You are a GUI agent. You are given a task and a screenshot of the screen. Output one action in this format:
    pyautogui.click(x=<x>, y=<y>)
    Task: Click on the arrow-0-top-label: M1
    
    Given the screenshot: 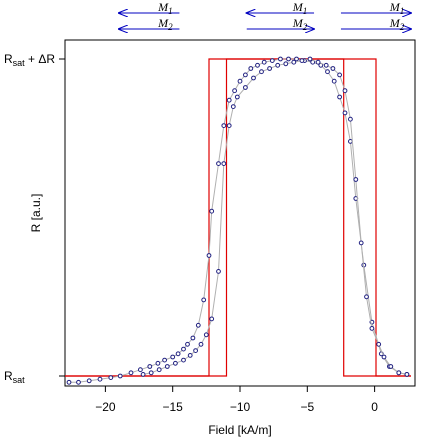 What is the action you would take?
    pyautogui.click(x=165, y=8)
    